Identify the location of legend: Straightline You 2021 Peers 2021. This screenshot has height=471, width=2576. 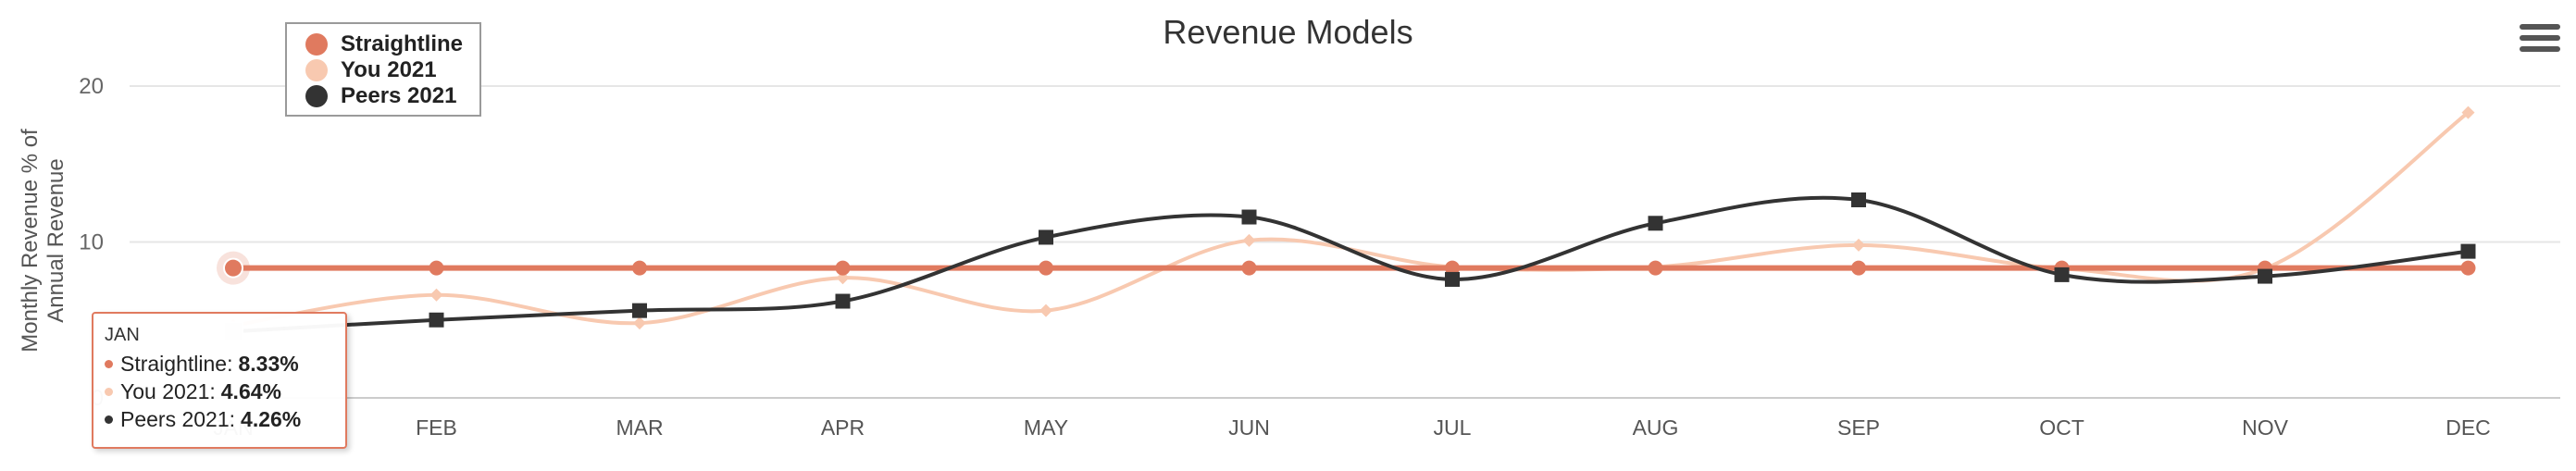
(383, 69).